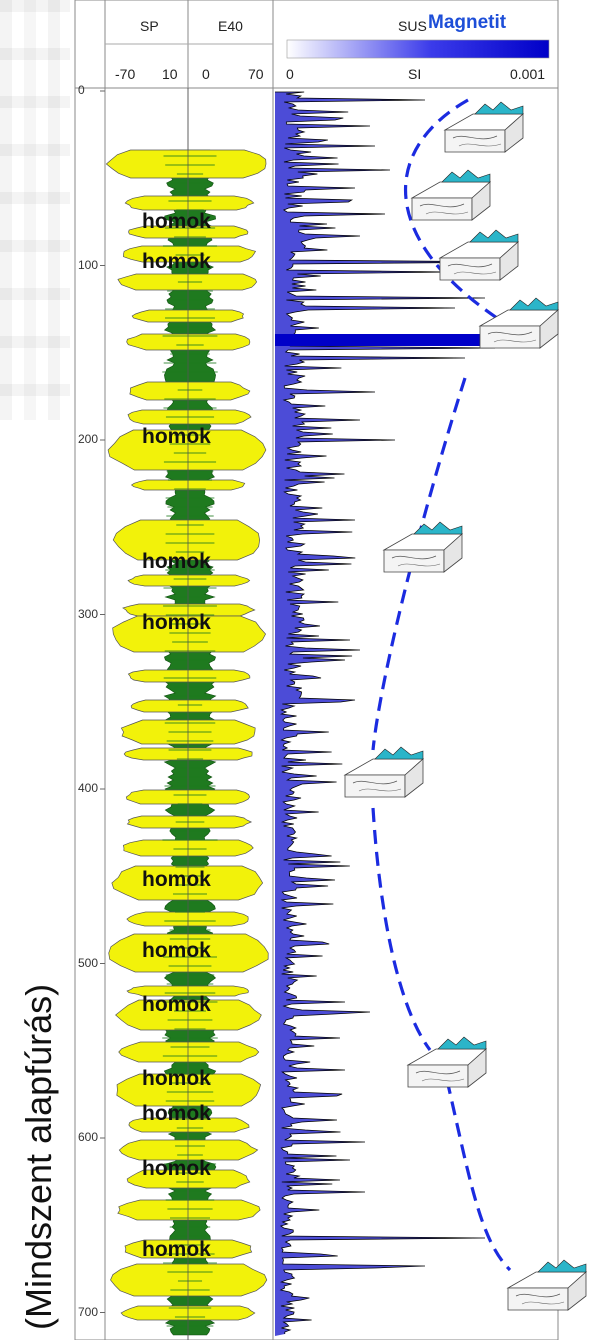 The height and width of the screenshot is (1340, 589). Describe the element at coordinates (149, 26) in the screenshot. I see `sp-label: SP` at that location.